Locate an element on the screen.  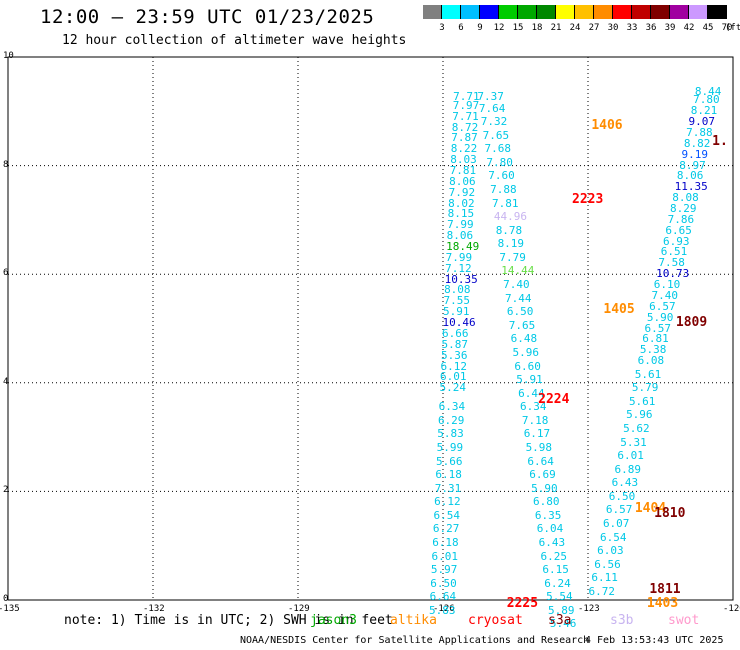
wave-height-label: 6.64 is located at coordinates (540, 461).